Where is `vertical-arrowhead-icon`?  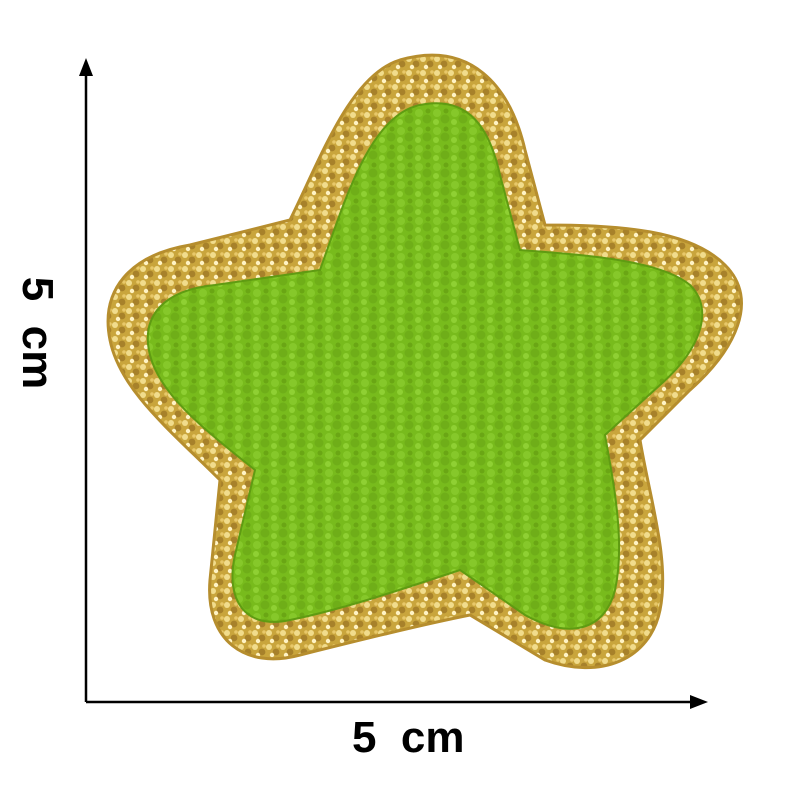
vertical-arrowhead-icon is located at coordinates (86, 67).